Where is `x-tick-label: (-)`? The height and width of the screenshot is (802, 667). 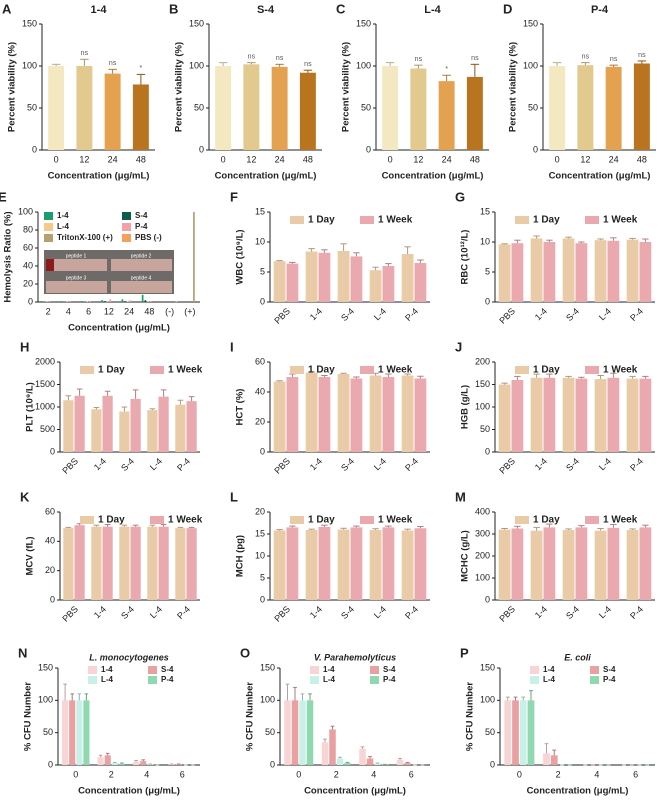
x-tick-label: (-) is located at coordinates (169, 311).